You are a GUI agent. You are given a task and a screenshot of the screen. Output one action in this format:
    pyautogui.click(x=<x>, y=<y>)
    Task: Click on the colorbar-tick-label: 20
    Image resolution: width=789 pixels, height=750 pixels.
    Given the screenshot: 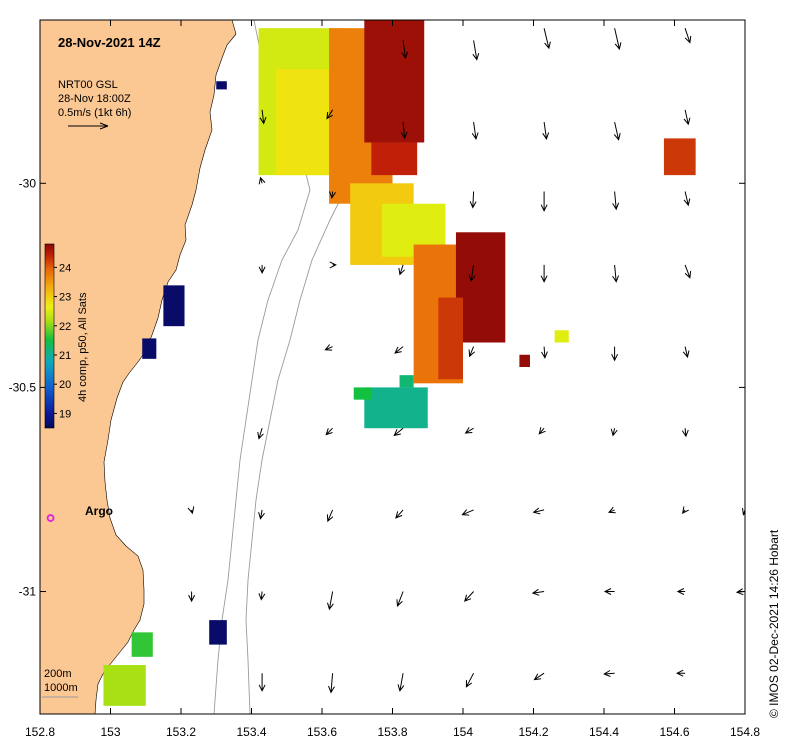 What is the action you would take?
    pyautogui.click(x=65, y=385)
    